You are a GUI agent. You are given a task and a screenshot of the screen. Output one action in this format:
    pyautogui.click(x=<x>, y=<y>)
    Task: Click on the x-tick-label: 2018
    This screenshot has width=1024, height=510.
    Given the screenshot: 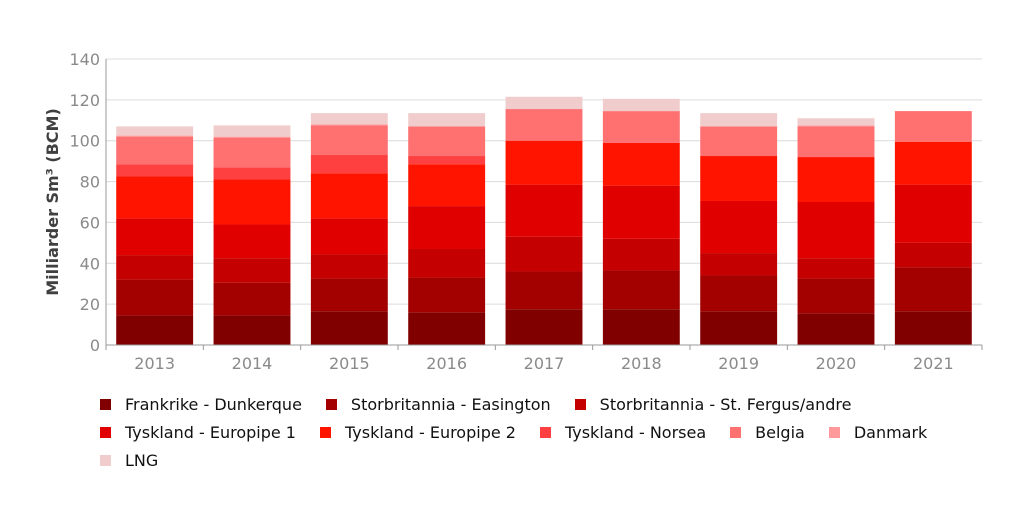 What is the action you would take?
    pyautogui.click(x=641, y=363)
    